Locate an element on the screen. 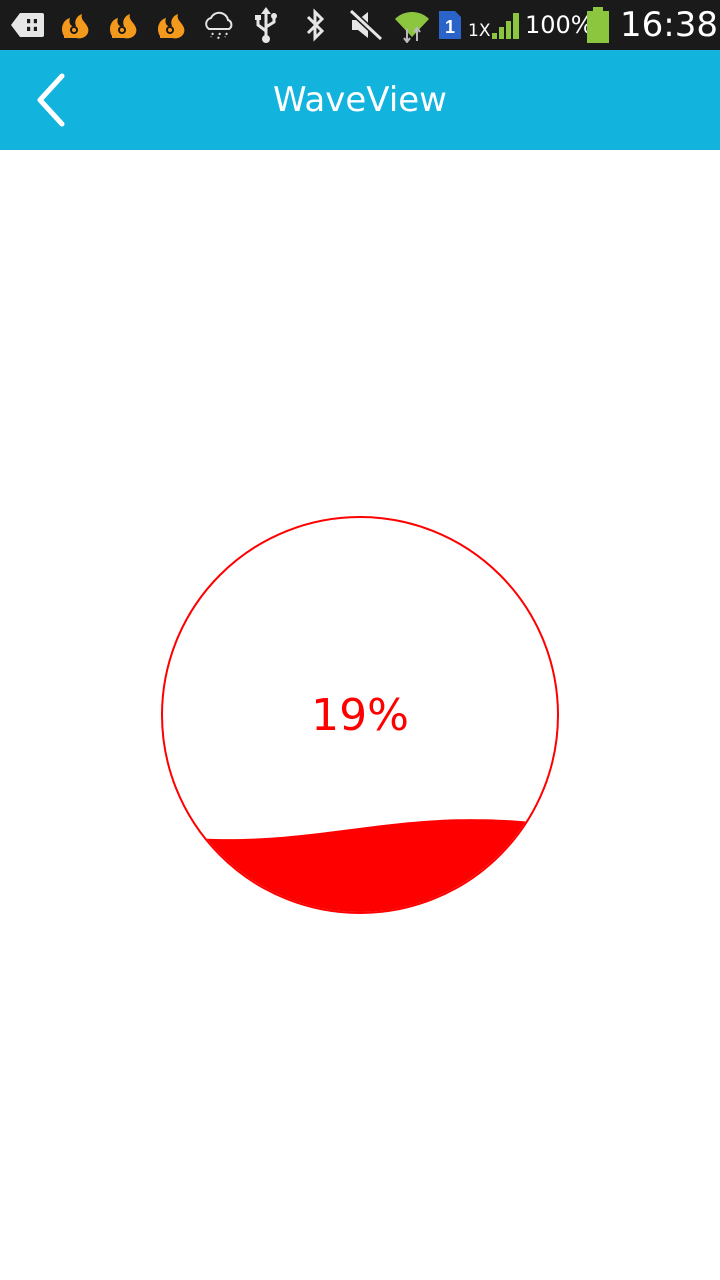 Image resolution: width=720 pixels, height=1280 pixels. progress-label: 19% is located at coordinates (360, 715).